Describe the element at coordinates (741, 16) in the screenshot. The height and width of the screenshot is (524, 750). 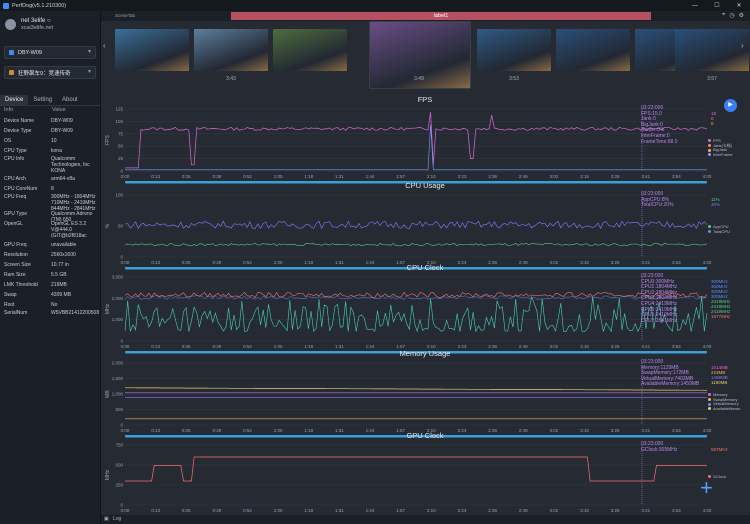
I see `settings-icon: ⚙` at that location.